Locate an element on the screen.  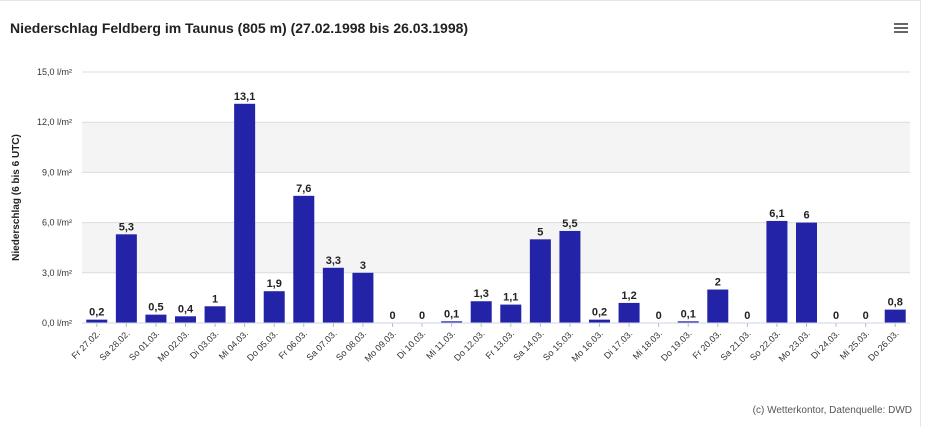
data-label: 1 is located at coordinates (215, 299).